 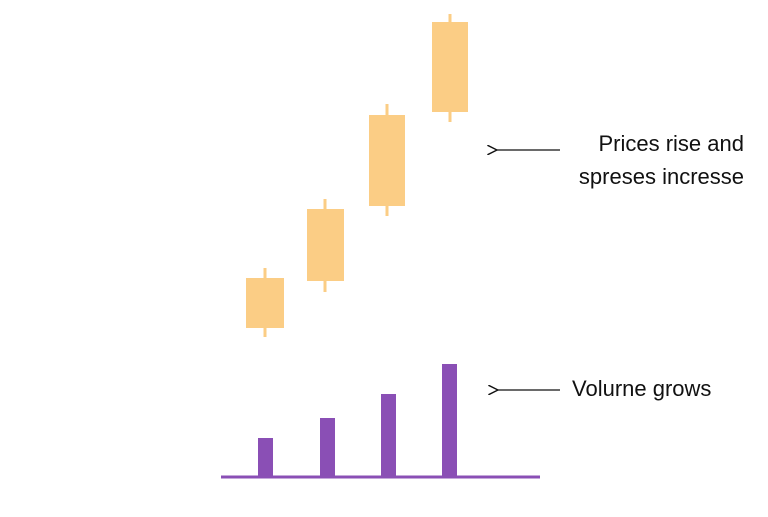 What do you see at coordinates (661, 176) in the screenshot?
I see `annotation: spreses incresse` at bounding box center [661, 176].